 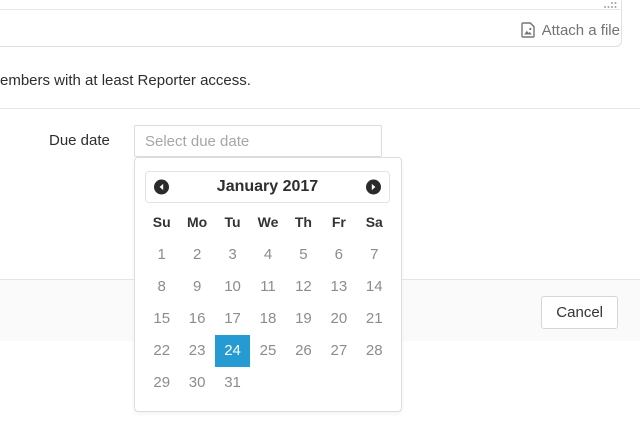 I want to click on chevron-right-circle-icon, so click(x=373, y=188).